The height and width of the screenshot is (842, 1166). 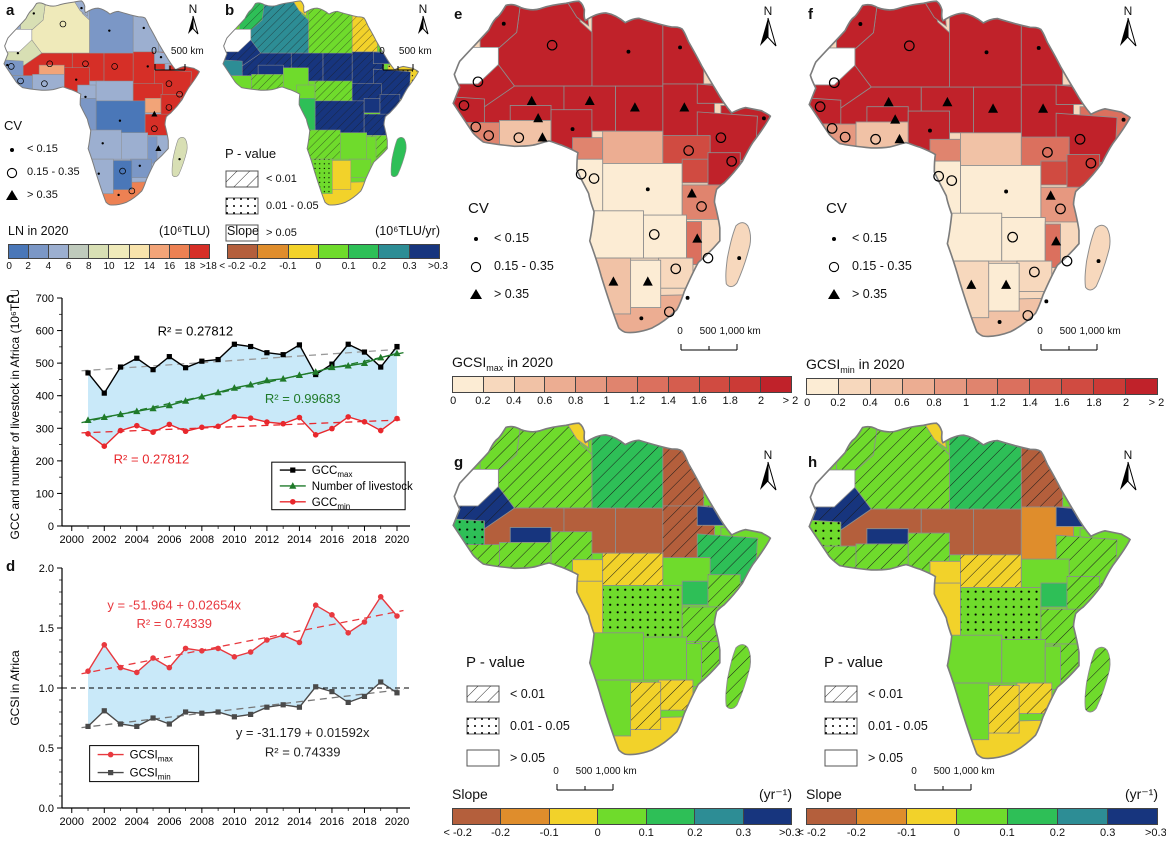 What do you see at coordinates (169, 540) in the screenshot?
I see `x-tick-label: 2006` at bounding box center [169, 540].